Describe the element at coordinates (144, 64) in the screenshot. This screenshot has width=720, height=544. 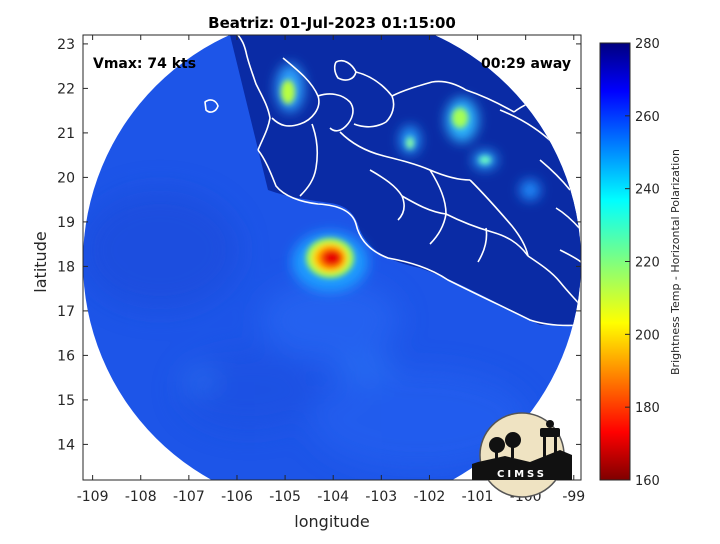
I see `vmax-annotation: Vmax: 74 kts` at that location.